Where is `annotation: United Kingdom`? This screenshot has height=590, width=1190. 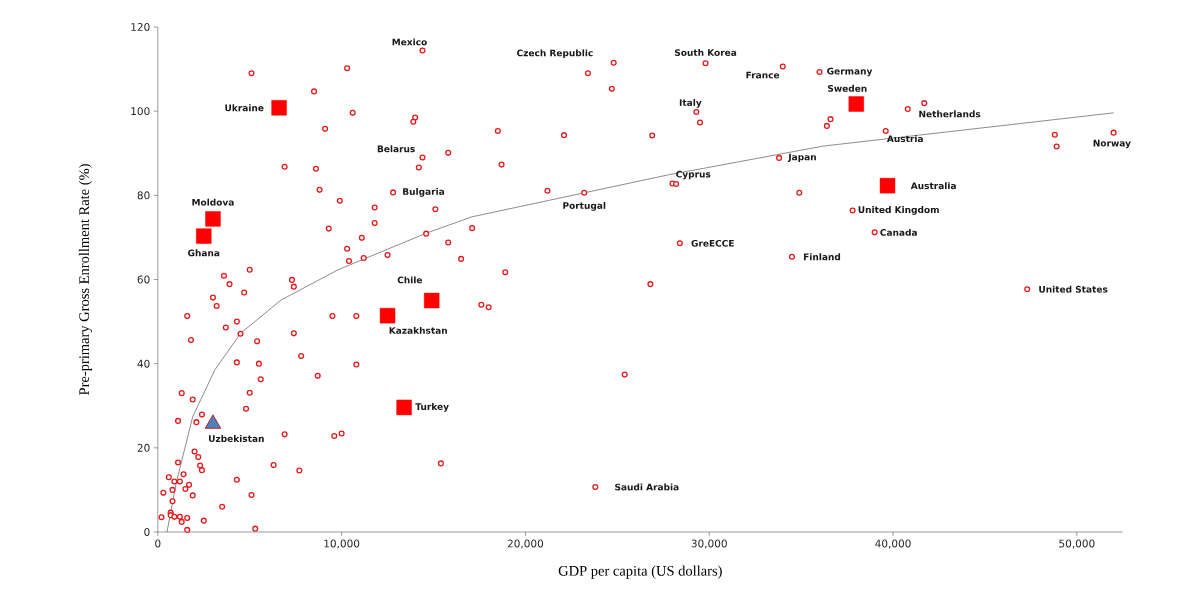
annotation: United Kingdom is located at coordinates (898, 210).